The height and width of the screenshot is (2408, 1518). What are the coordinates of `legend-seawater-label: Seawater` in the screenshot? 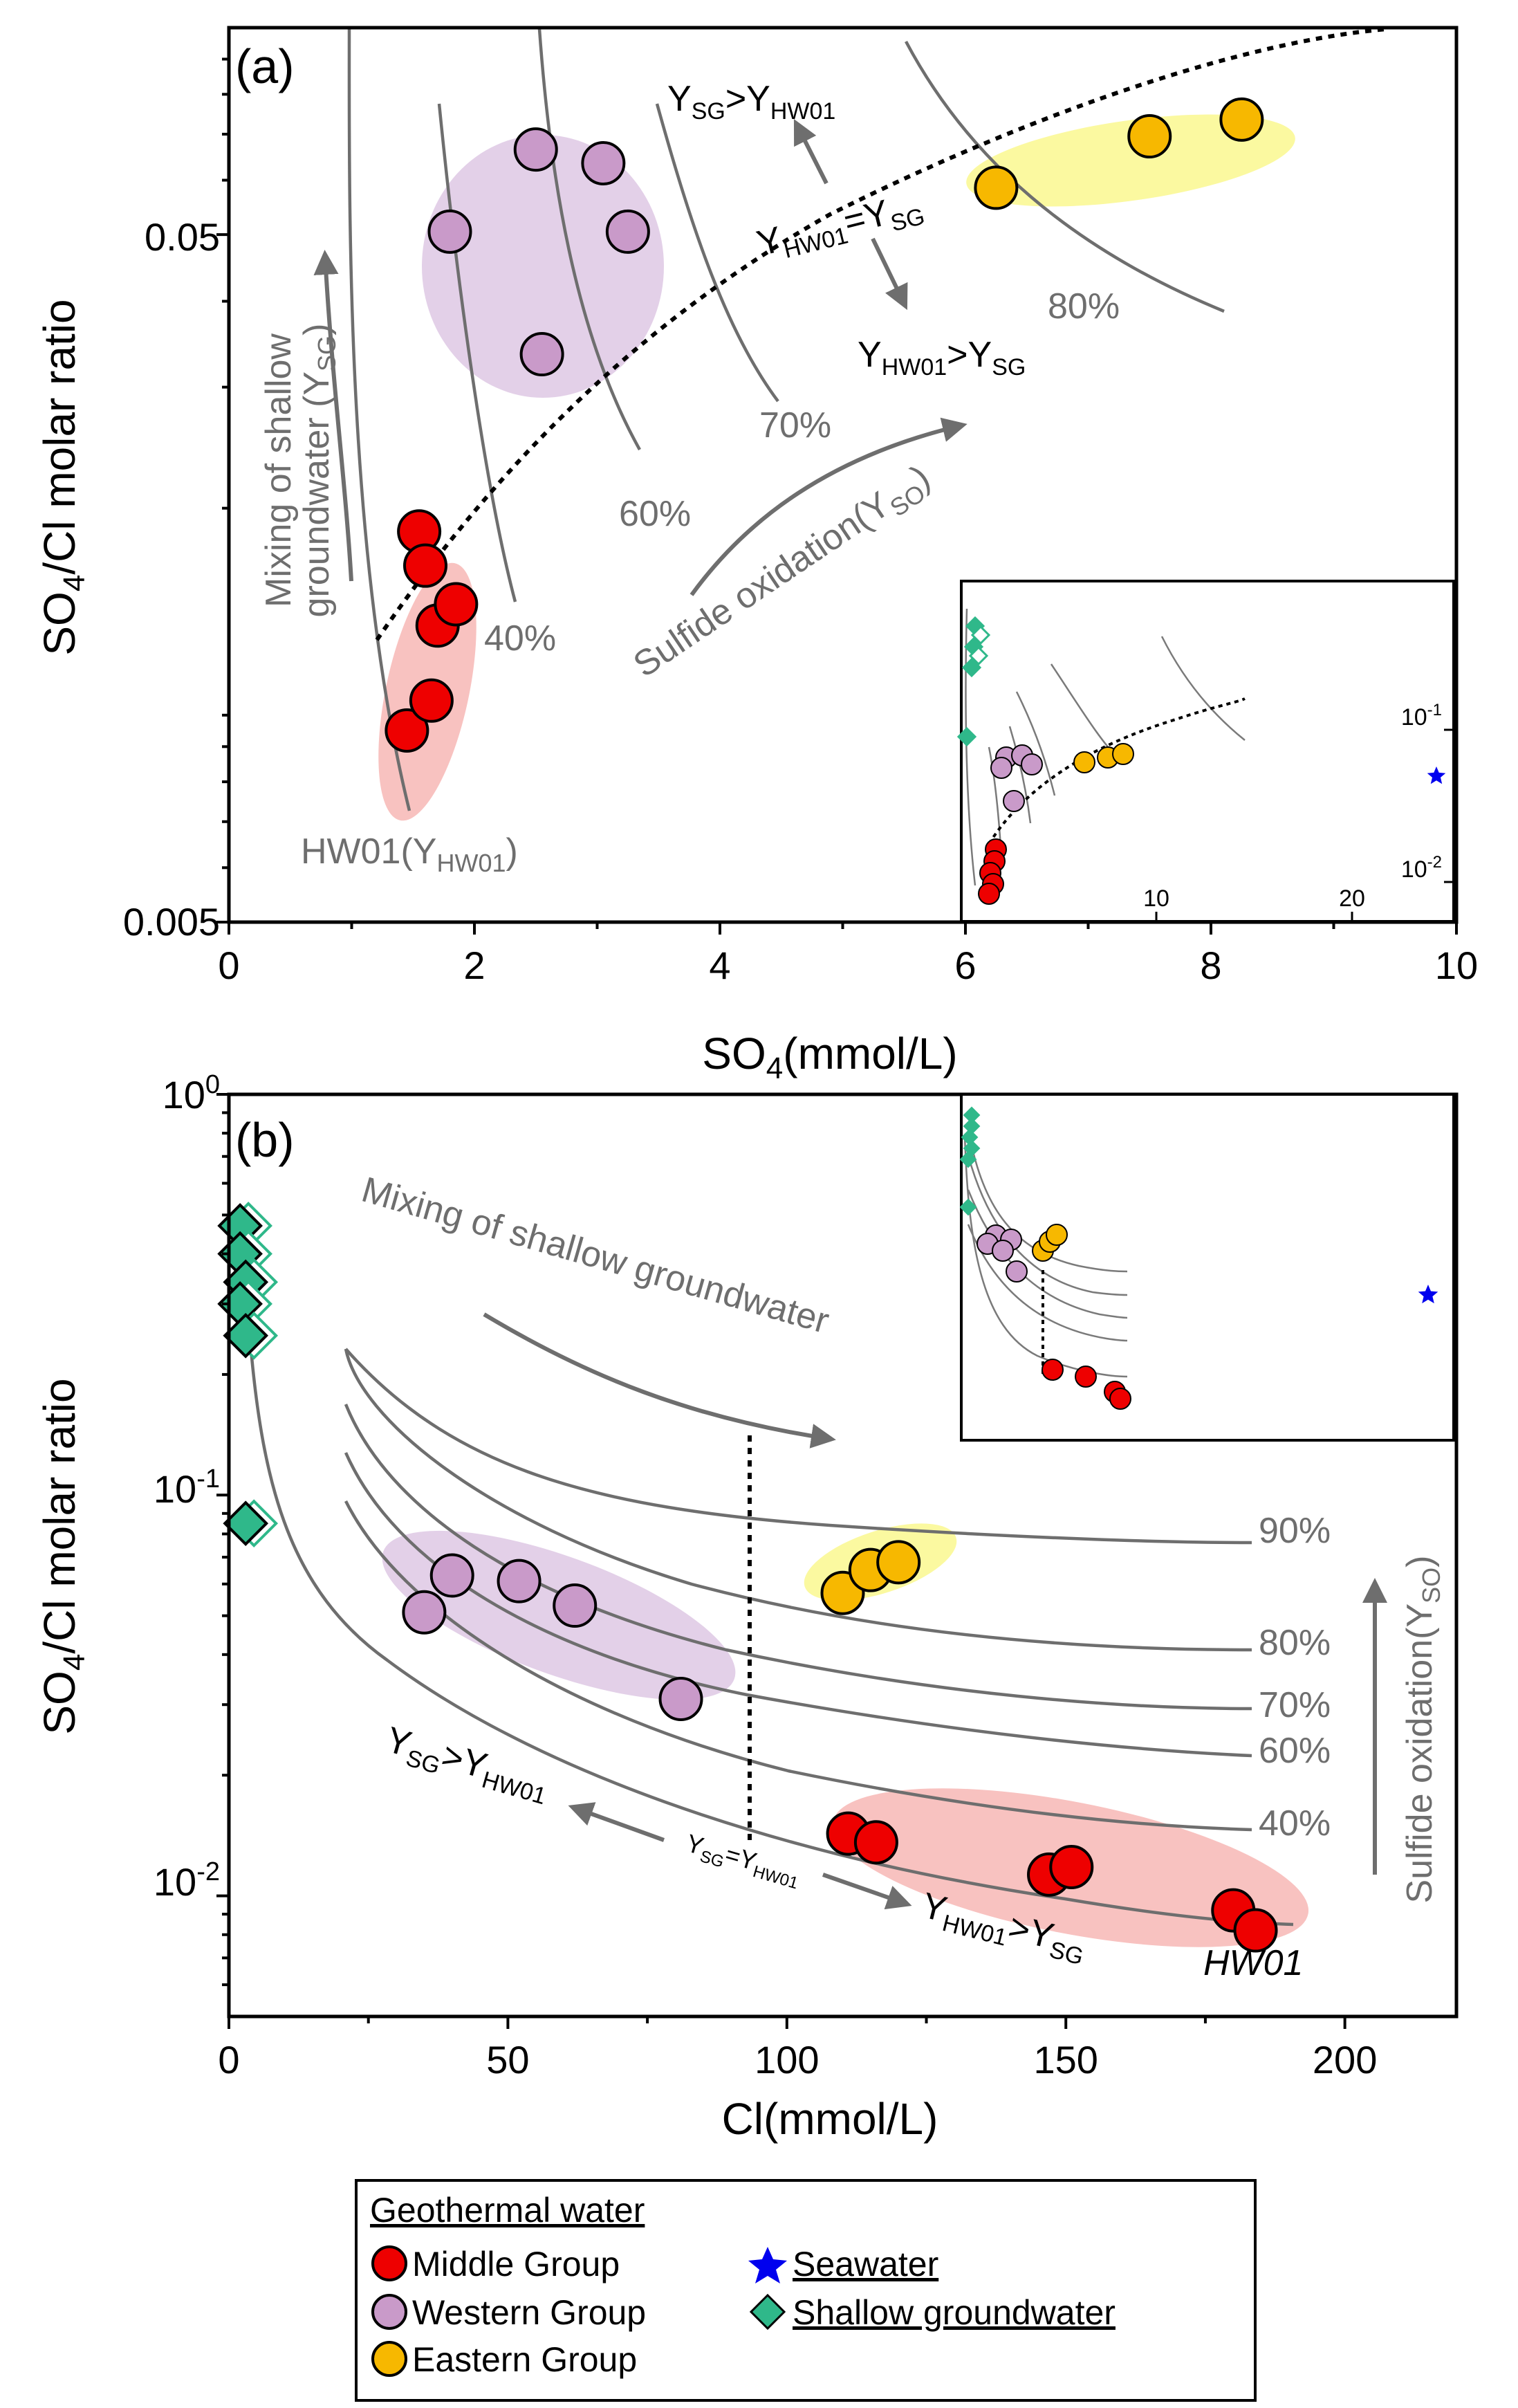 It's located at (865, 2264).